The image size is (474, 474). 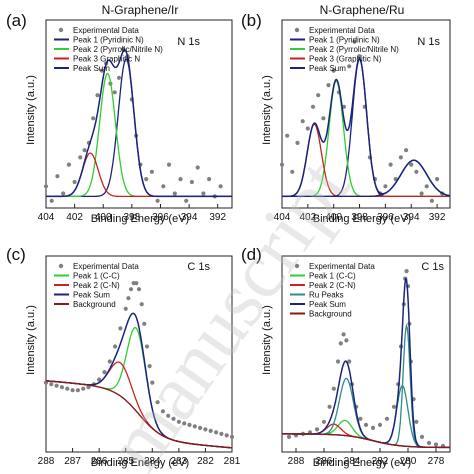 What do you see at coordinates (198, 267) in the screenshot?
I see `core-level-c: C 1s` at bounding box center [198, 267].